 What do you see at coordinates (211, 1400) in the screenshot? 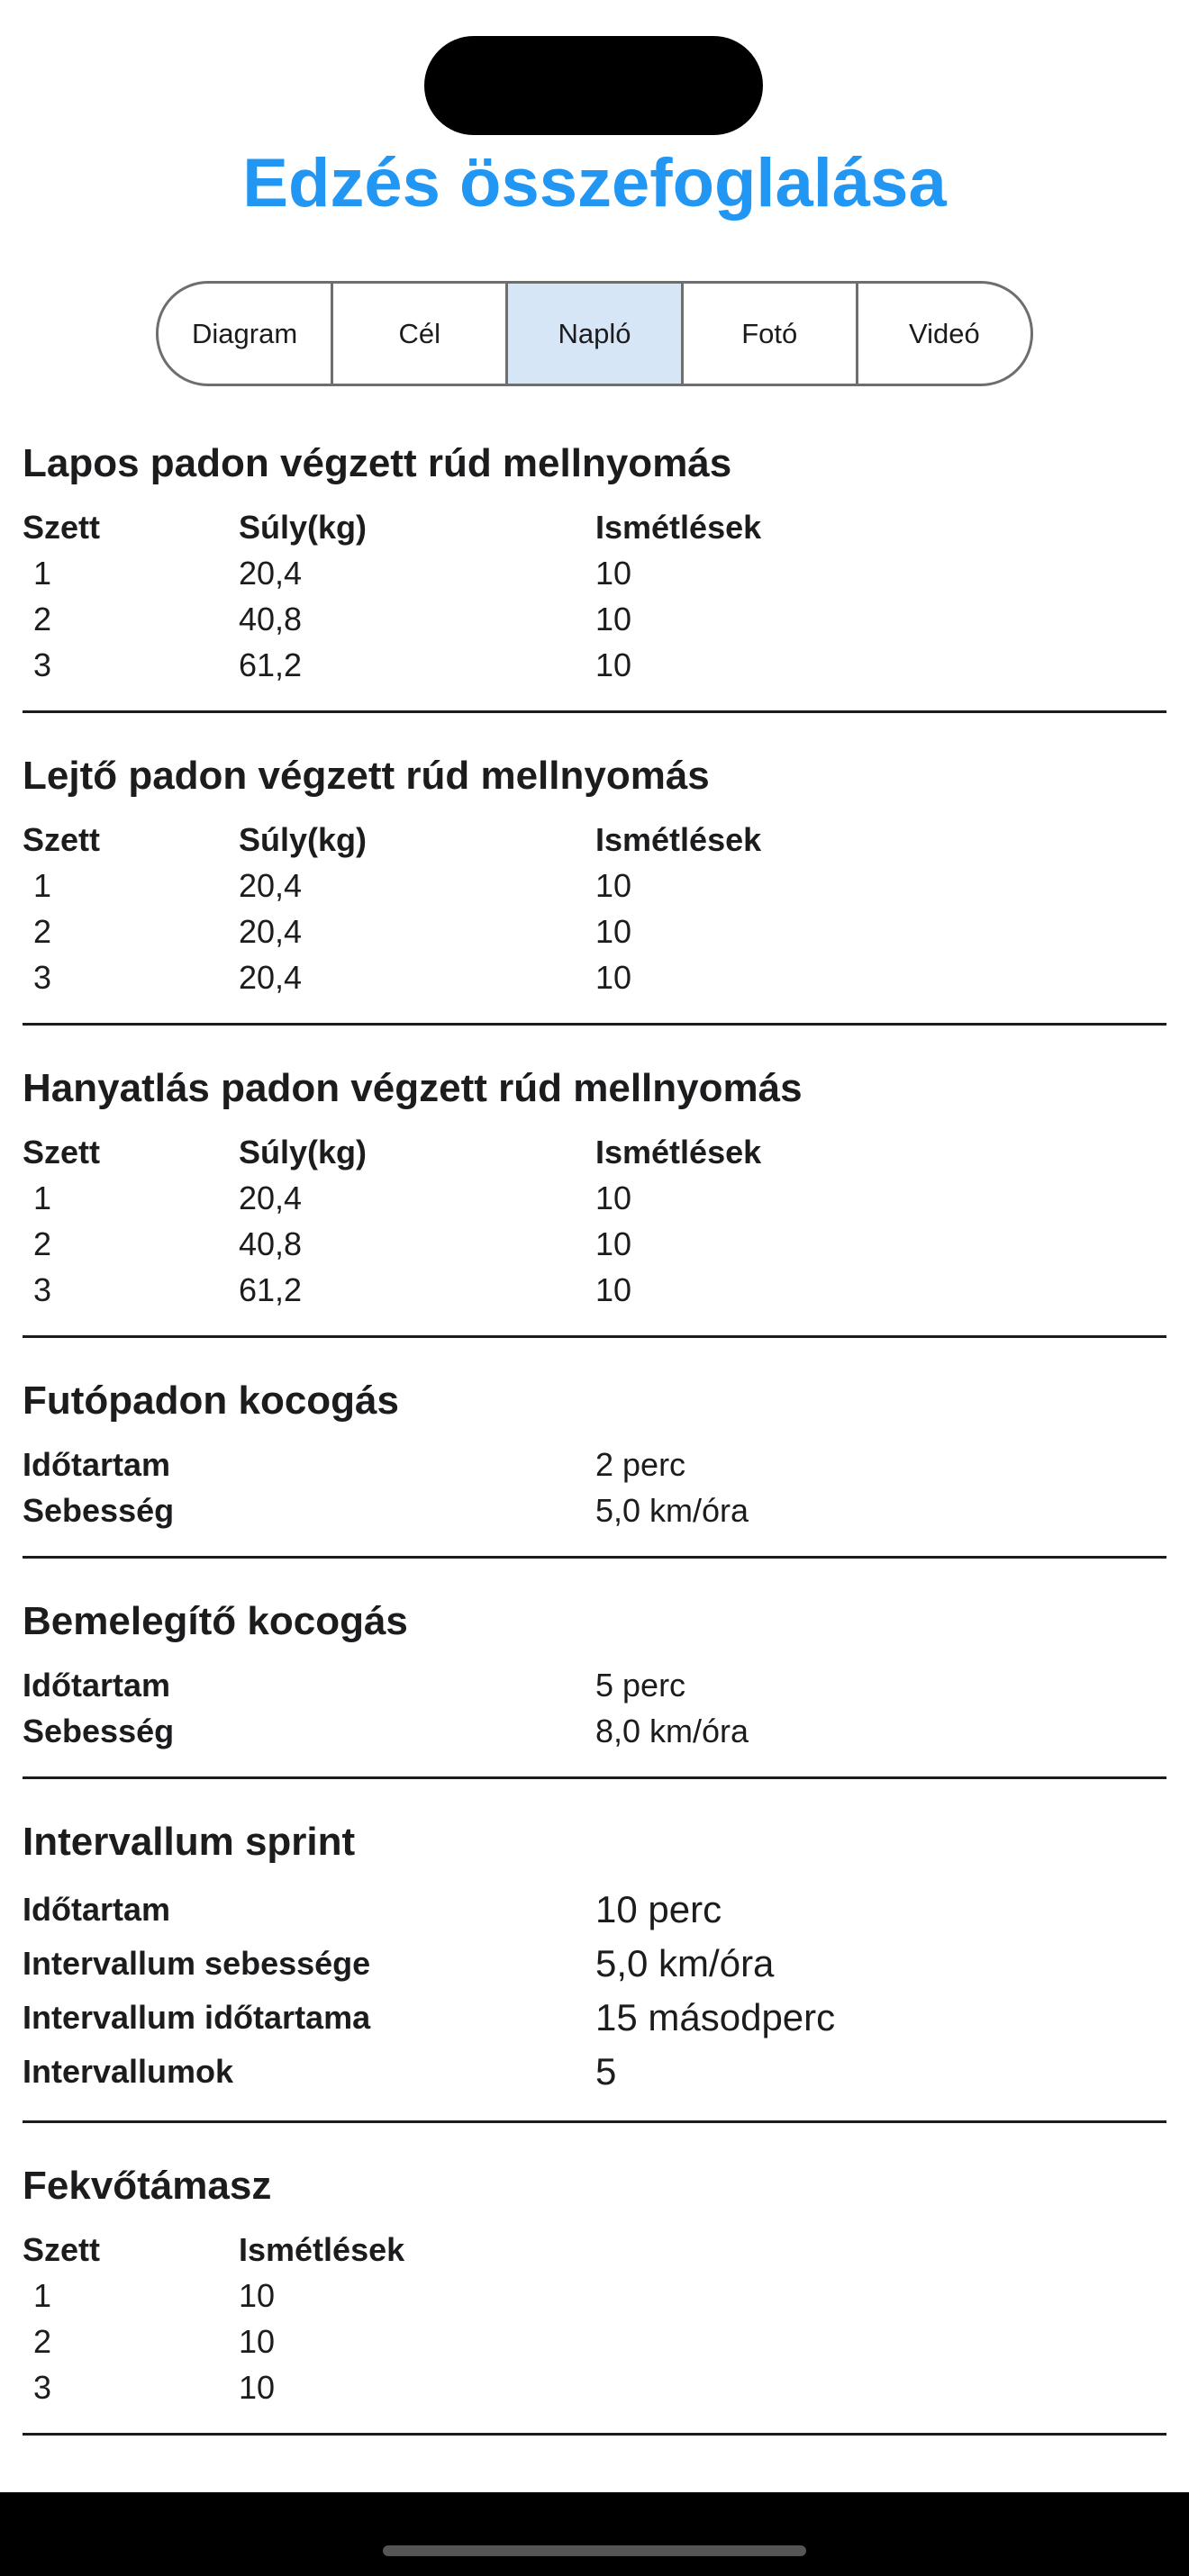
I see `section-title: Futópadon kocogás` at bounding box center [211, 1400].